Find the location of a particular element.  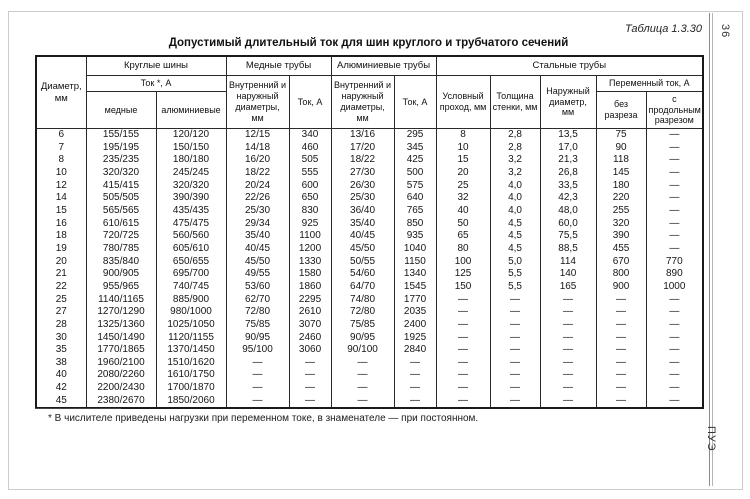

header-copper-tube-current: Ток, А is located at coordinates (310, 102).